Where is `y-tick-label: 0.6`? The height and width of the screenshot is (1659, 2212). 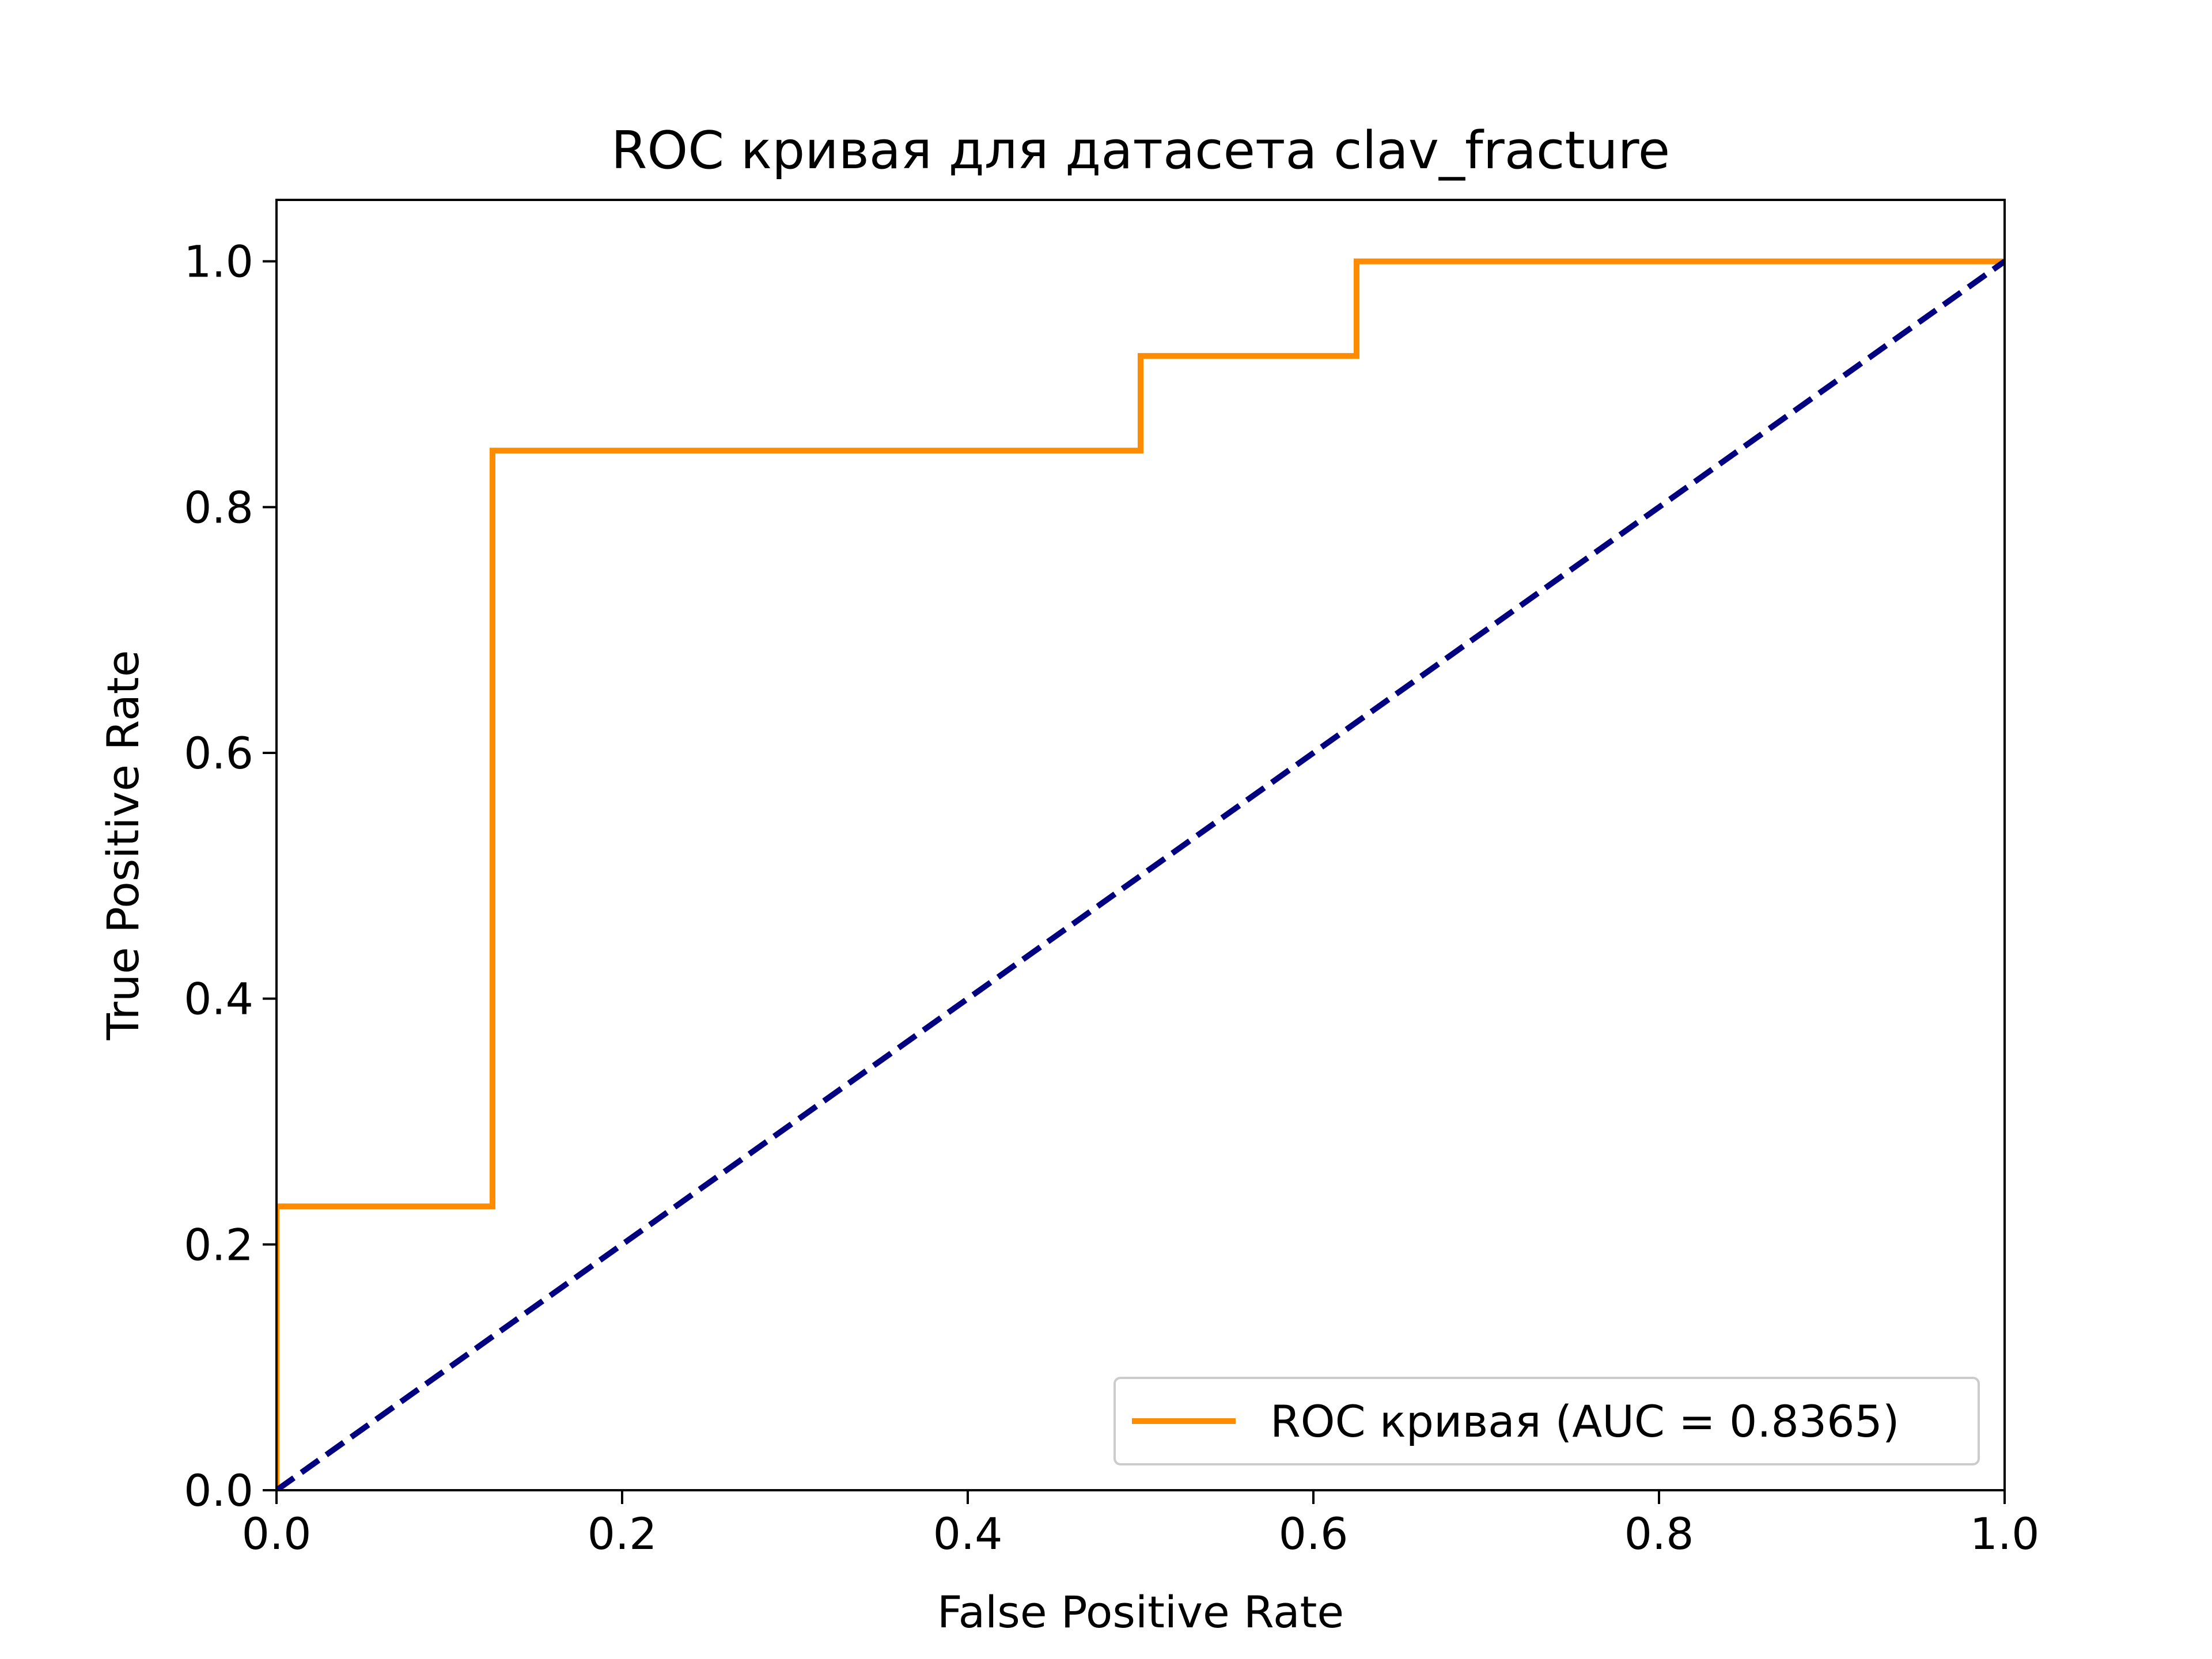 y-tick-label: 0.6 is located at coordinates (218, 753).